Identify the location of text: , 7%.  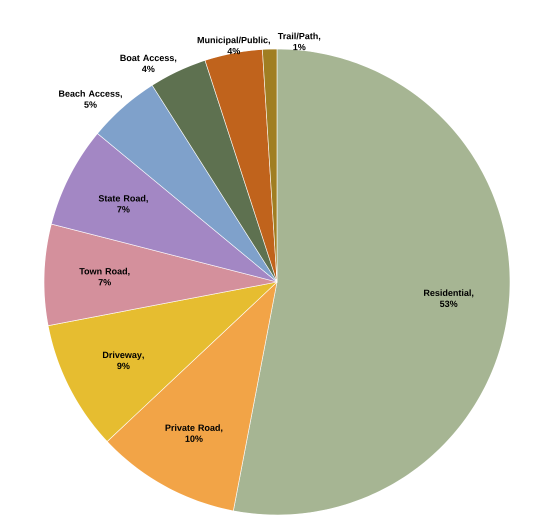
(132, 206).